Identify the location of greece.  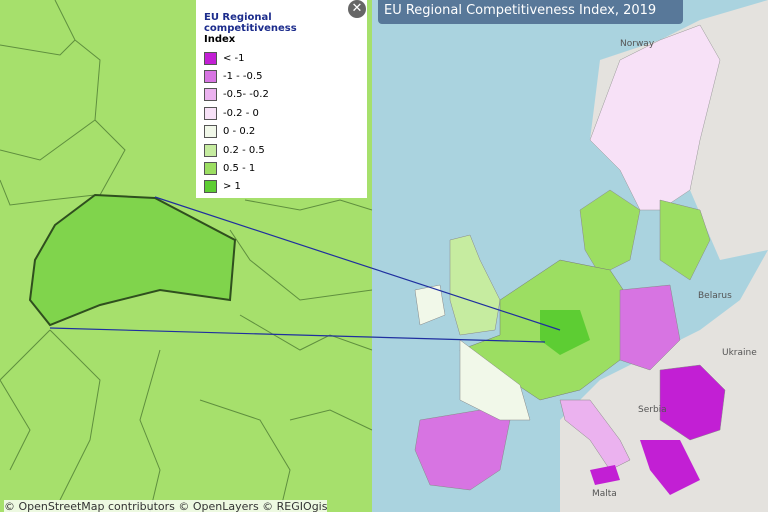
(670, 467).